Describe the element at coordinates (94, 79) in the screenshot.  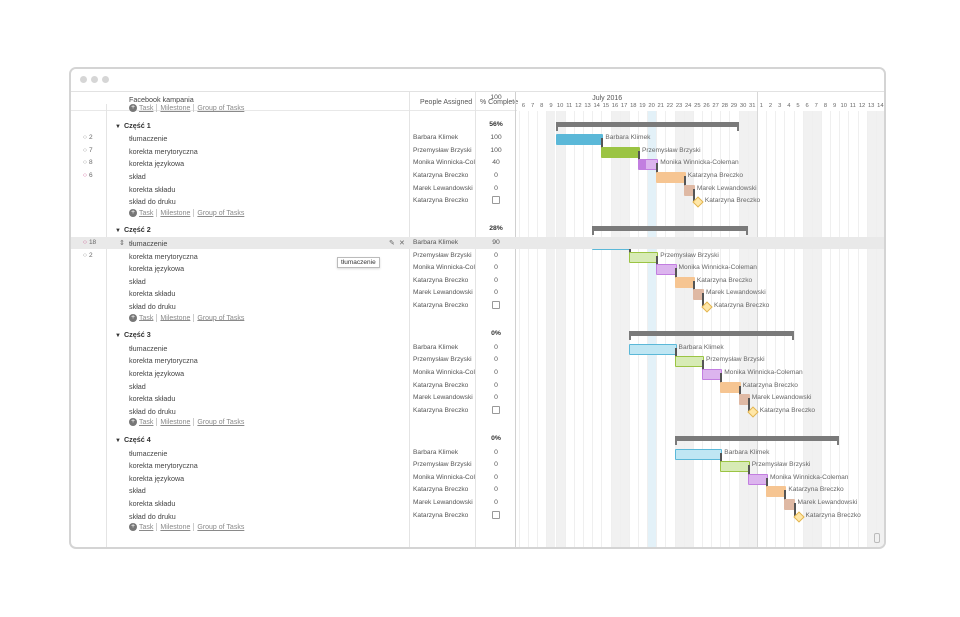
I see `minimize-dot` at that location.